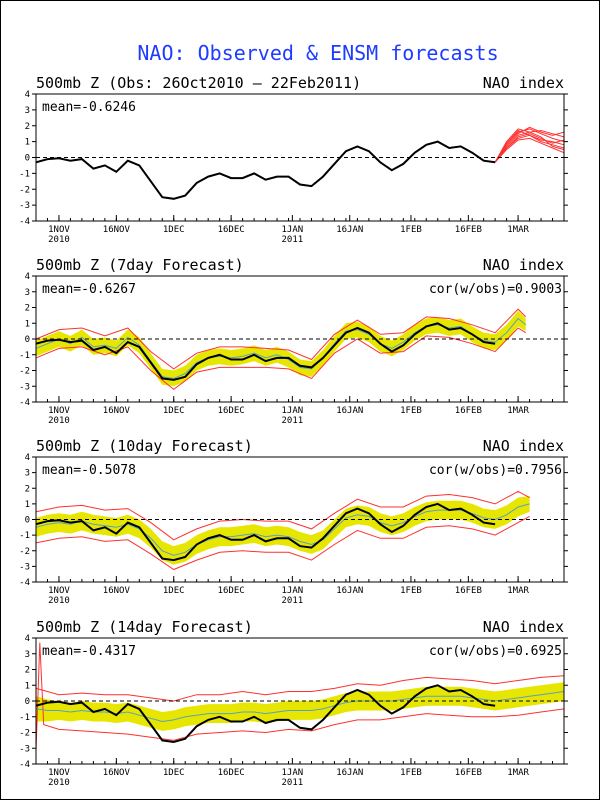  Describe the element at coordinates (300, 706) in the screenshot. I see `spread-band` at that location.